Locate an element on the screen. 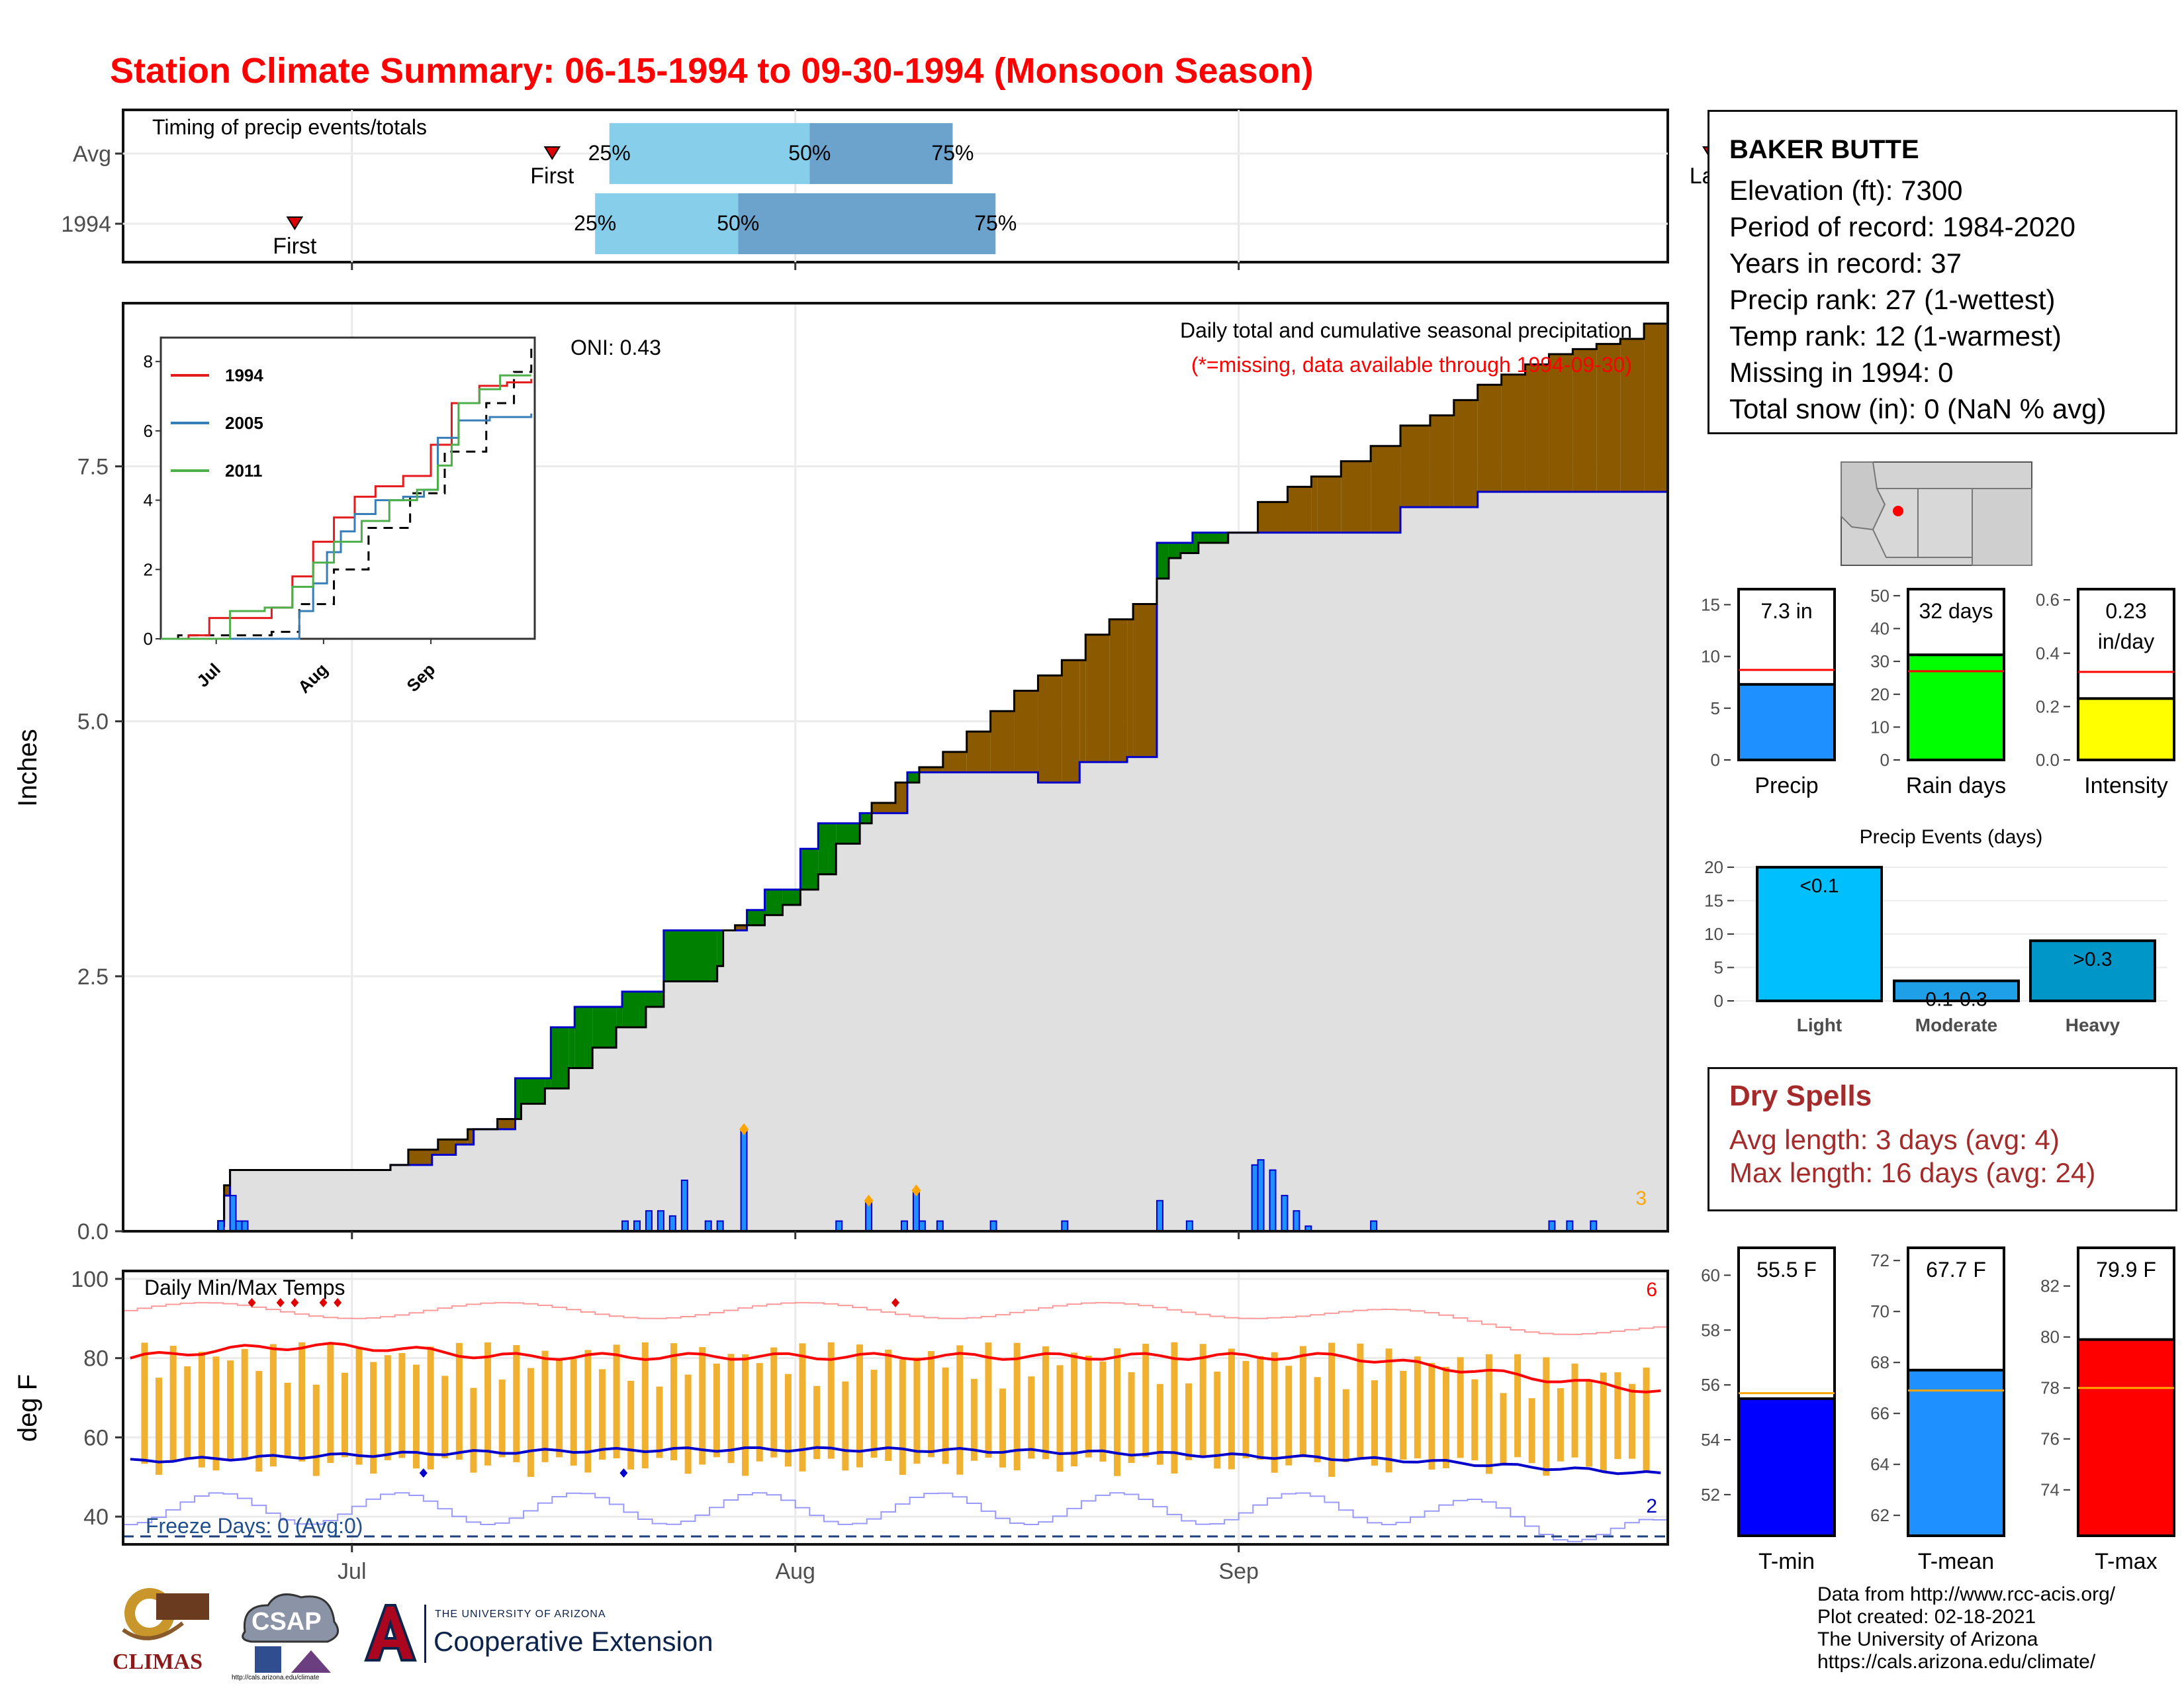  tmin-summary-value-label: 55.5 F is located at coordinates (1786, 1270).